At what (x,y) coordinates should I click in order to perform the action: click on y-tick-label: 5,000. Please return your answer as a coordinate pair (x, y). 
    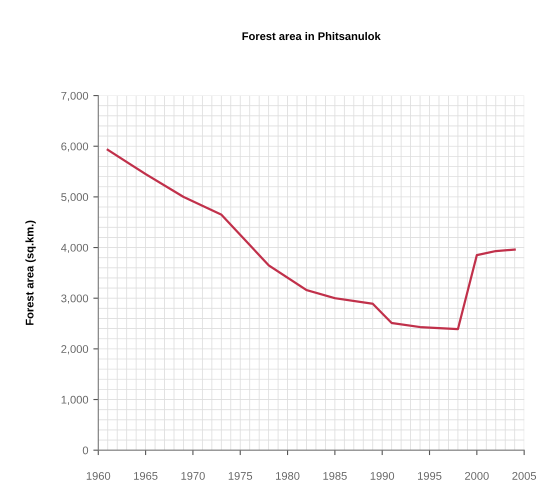
    Looking at the image, I should click on (74, 197).